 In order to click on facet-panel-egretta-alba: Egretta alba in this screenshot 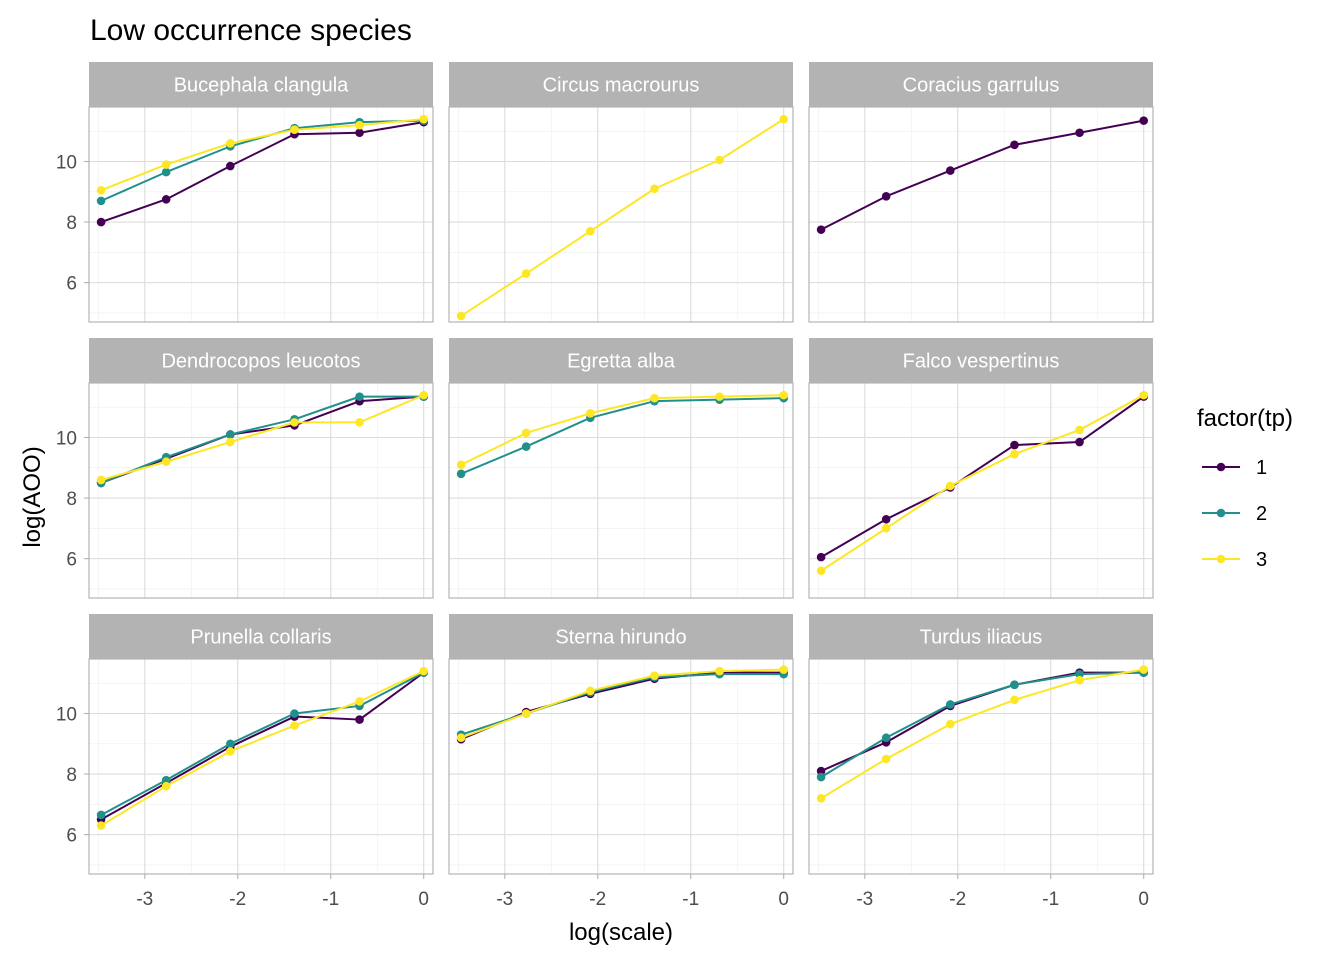, I will do `click(621, 468)`.